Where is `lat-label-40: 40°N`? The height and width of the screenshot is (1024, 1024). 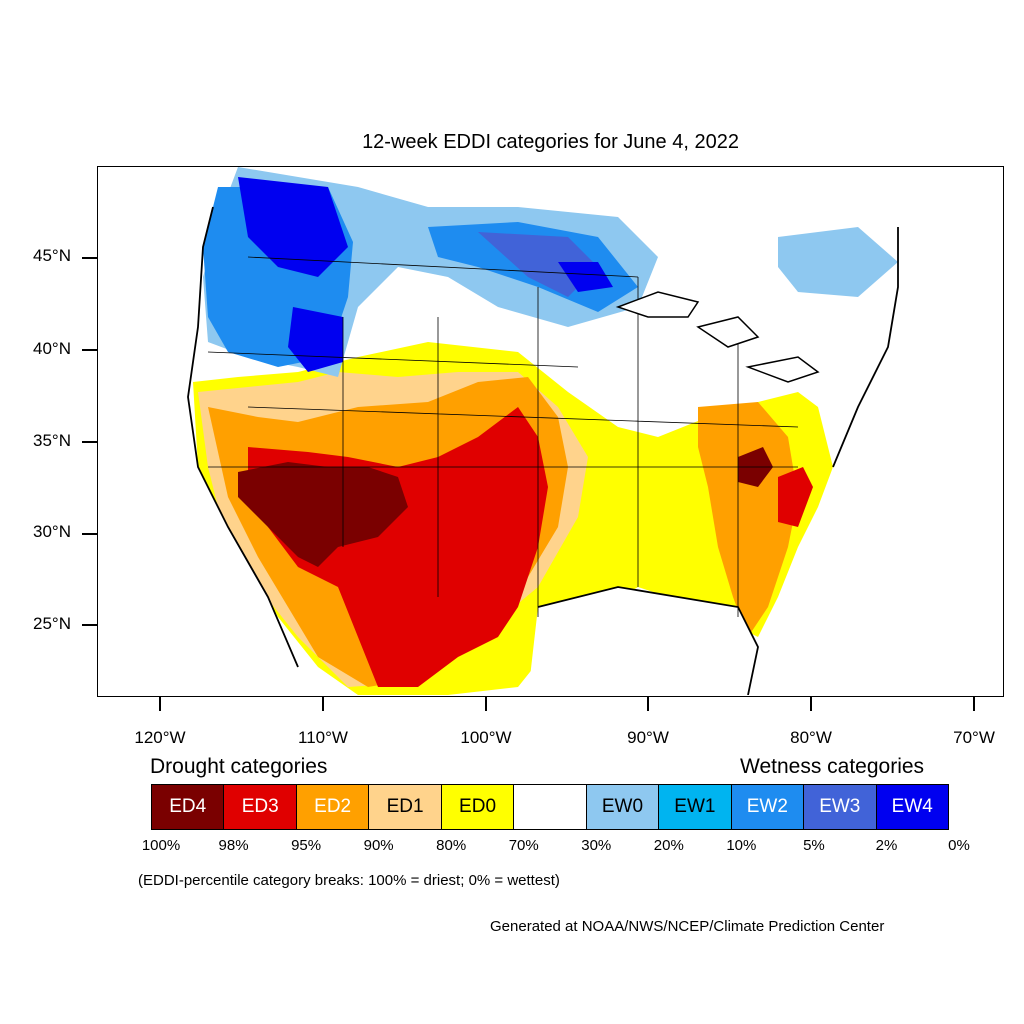 lat-label-40: 40°N is located at coordinates (52, 348).